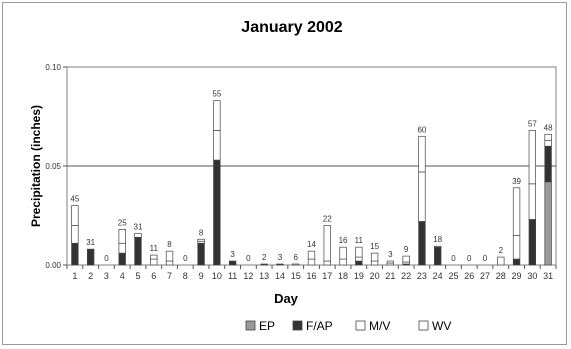 This screenshot has width=571, height=349. I want to click on data-label: 39, so click(516, 181).